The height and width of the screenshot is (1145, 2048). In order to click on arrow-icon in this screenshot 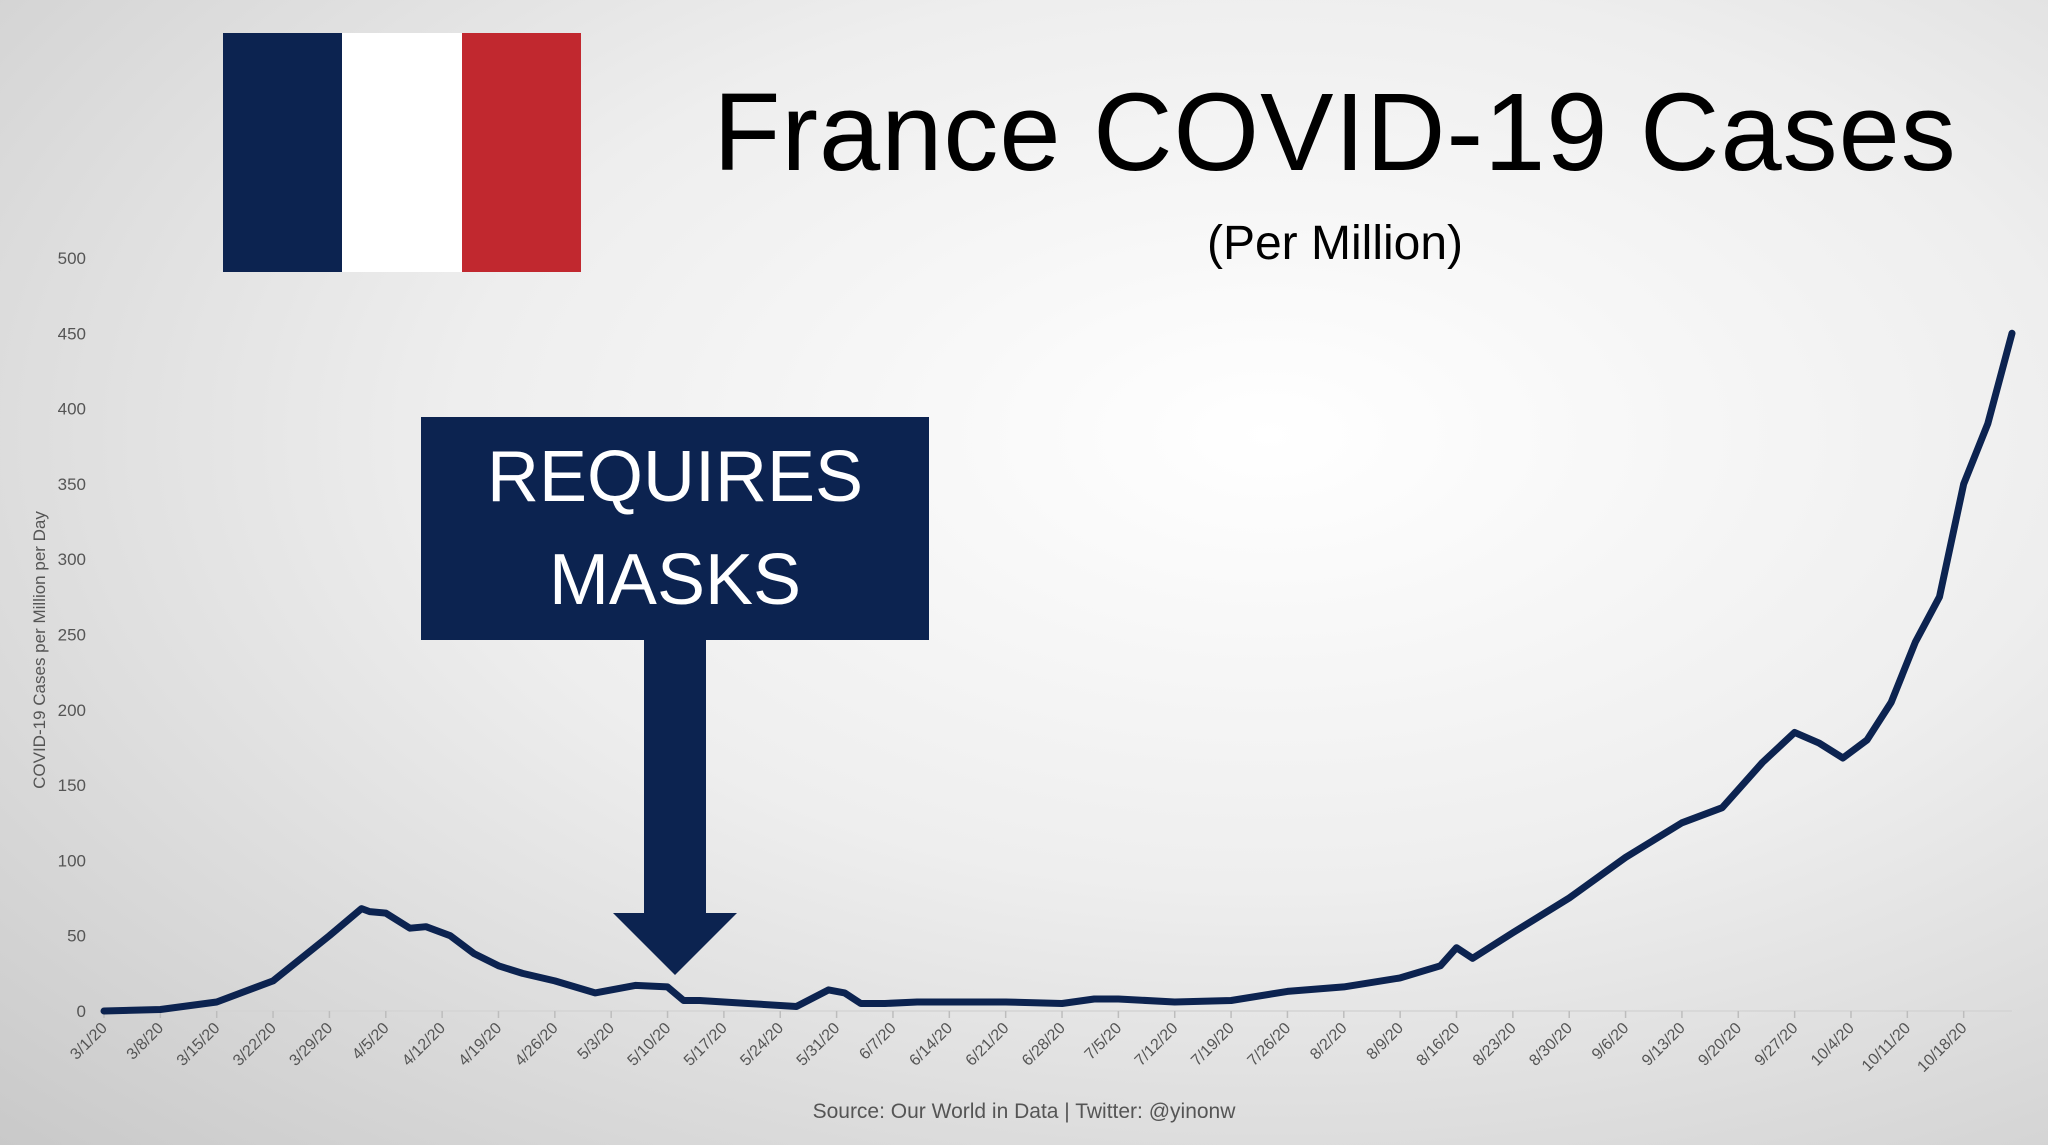, I will do `click(675, 806)`.